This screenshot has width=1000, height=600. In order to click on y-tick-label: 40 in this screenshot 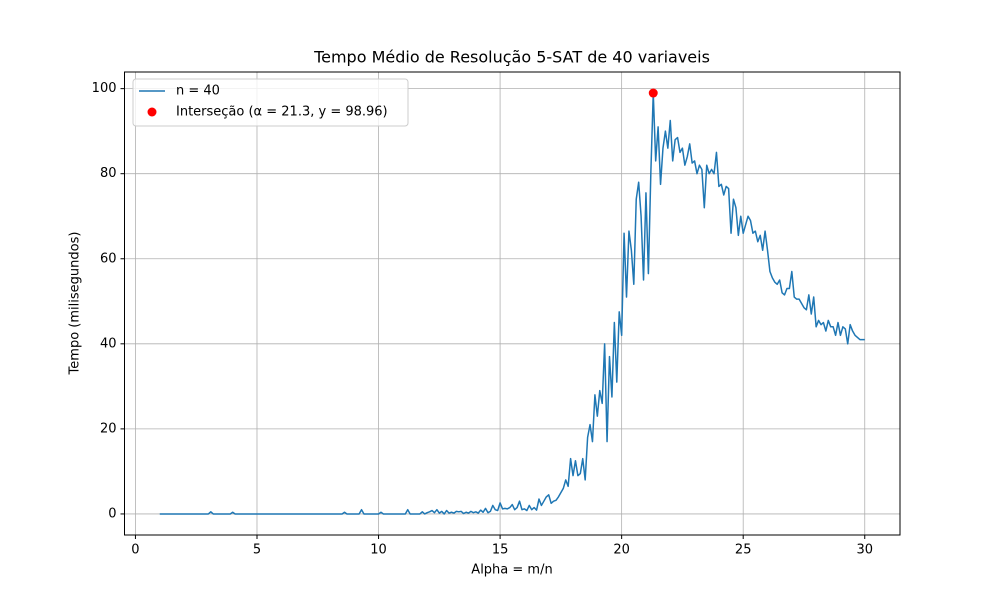, I will do `click(108, 343)`.